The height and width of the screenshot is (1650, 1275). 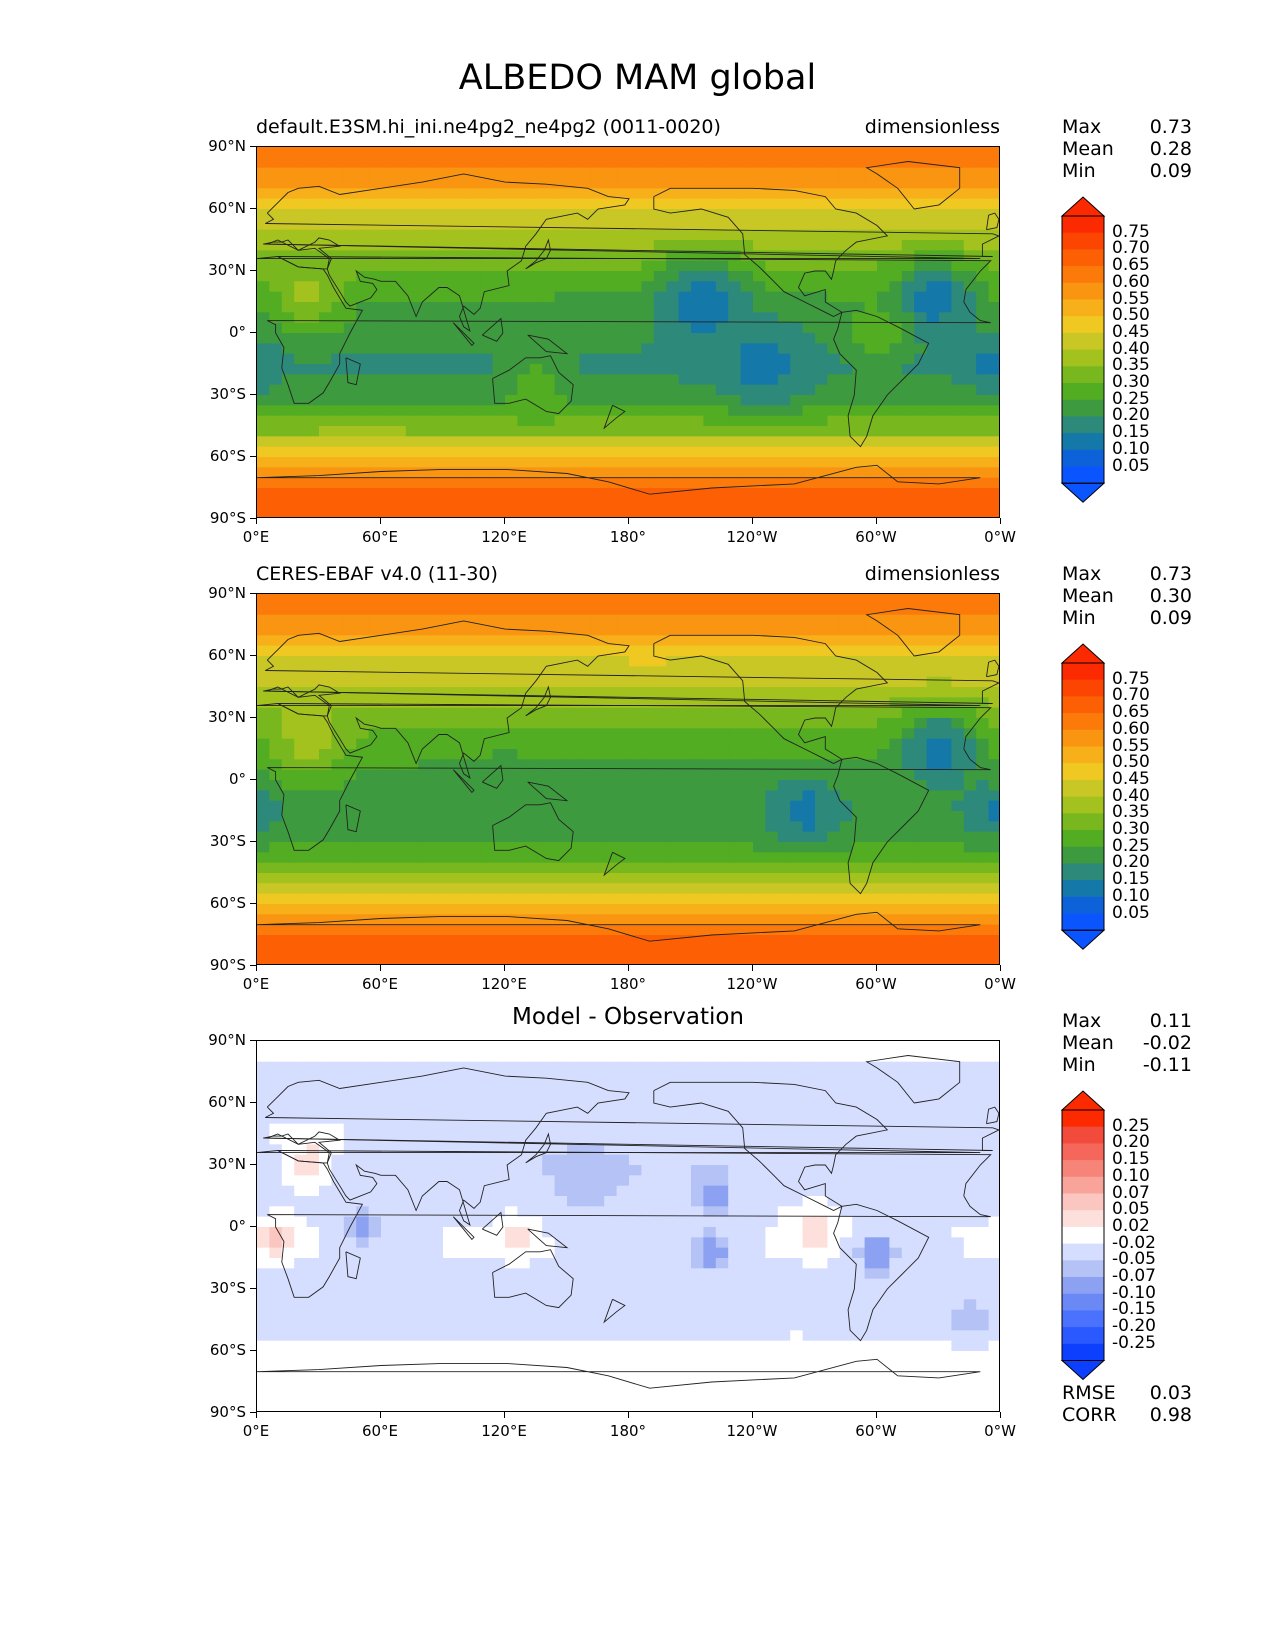 What do you see at coordinates (1083, 688) in the screenshot?
I see `colorbar-band` at bounding box center [1083, 688].